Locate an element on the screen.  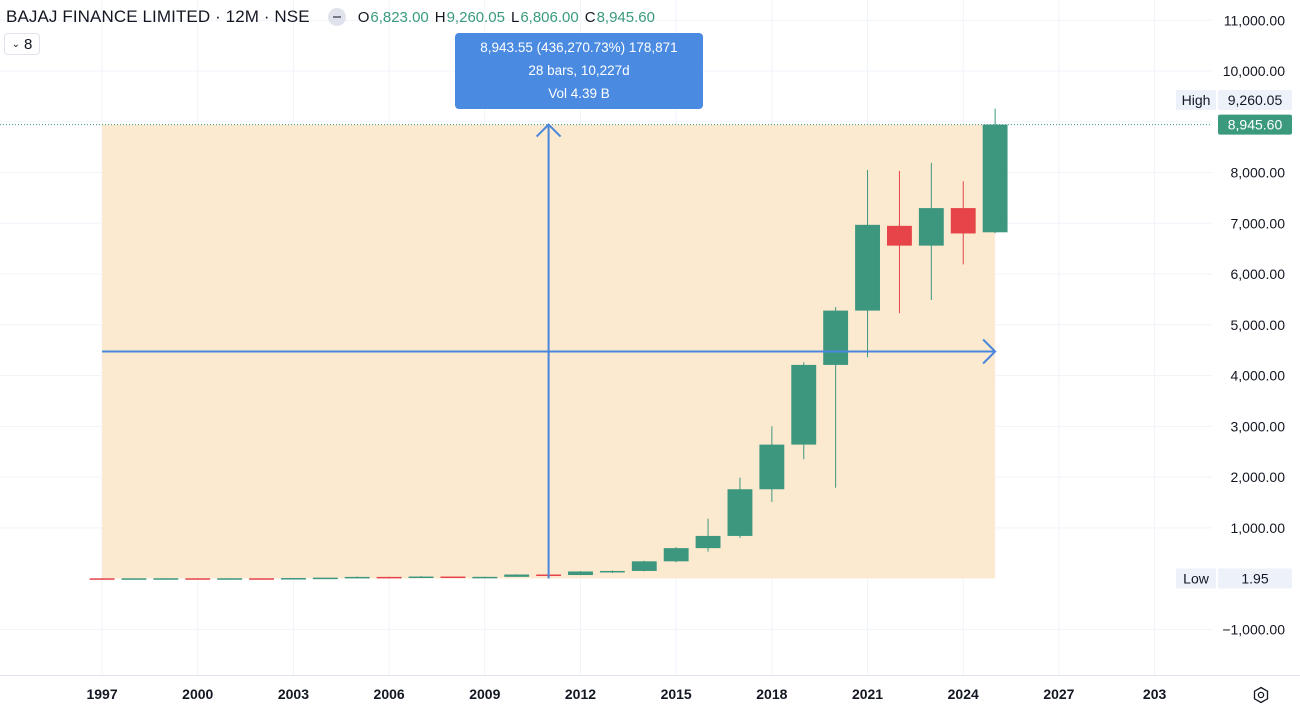
price-tick-label: 3,000.00 is located at coordinates (1258, 426).